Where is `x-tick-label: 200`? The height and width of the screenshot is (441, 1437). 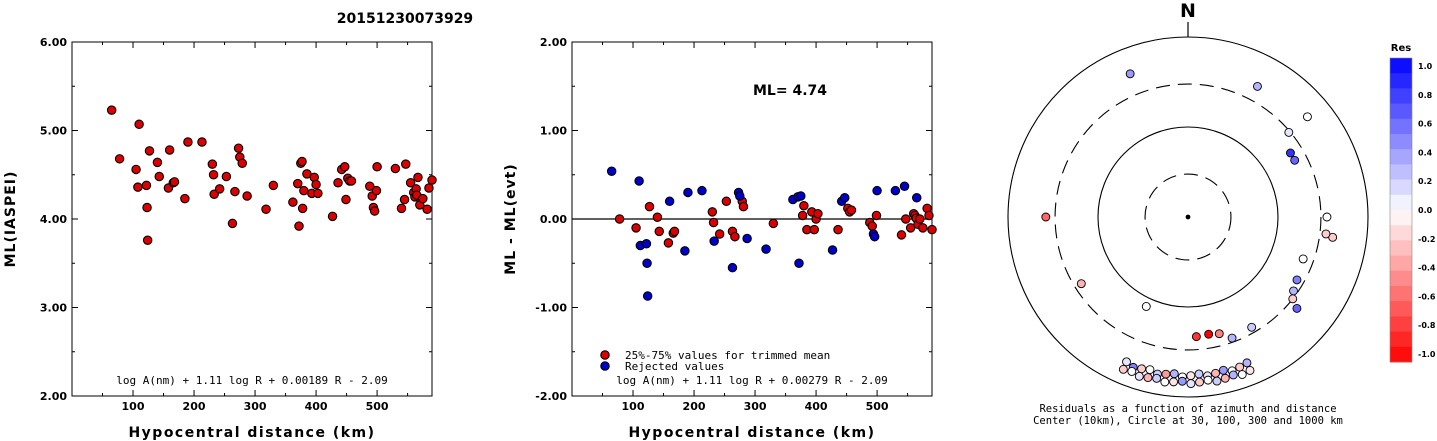 x-tick-label: 200 is located at coordinates (694, 406).